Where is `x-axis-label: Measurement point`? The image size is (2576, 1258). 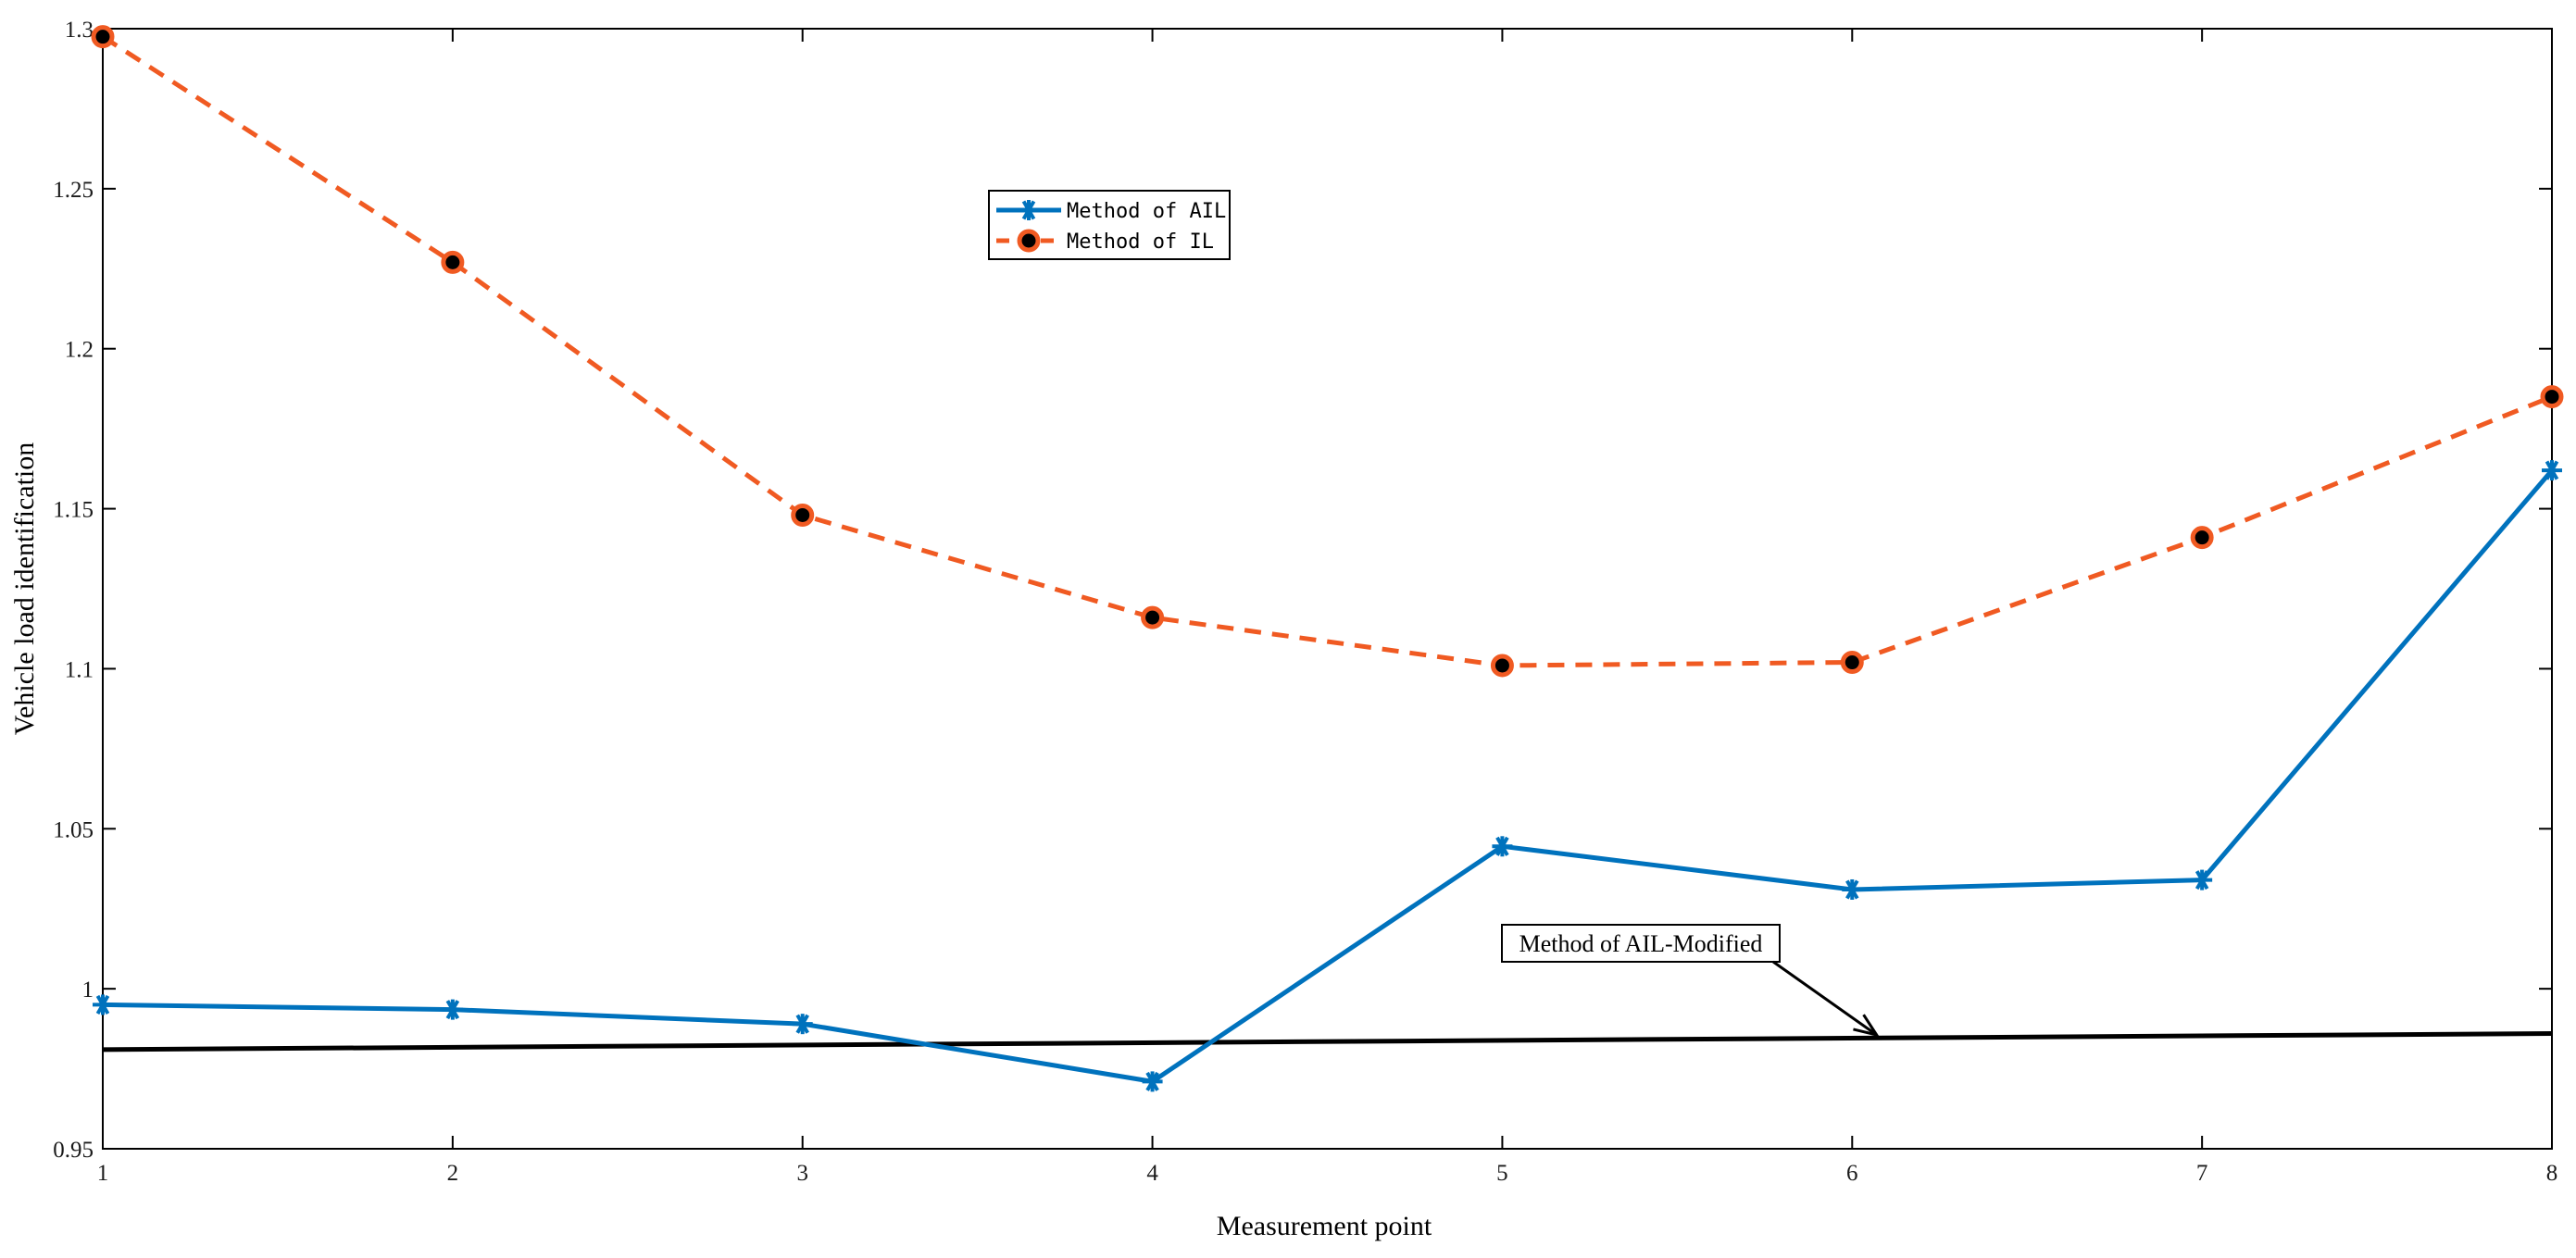
x-axis-label: Measurement point is located at coordinates (1325, 1226).